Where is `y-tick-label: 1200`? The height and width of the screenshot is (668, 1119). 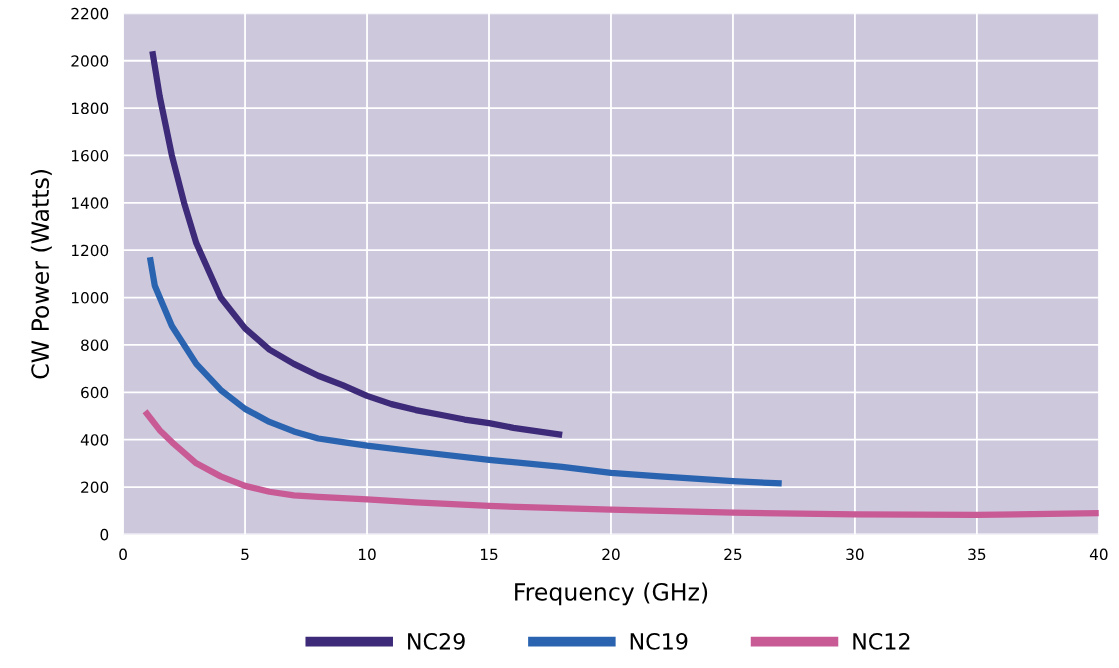
y-tick-label: 1200 is located at coordinates (90, 250).